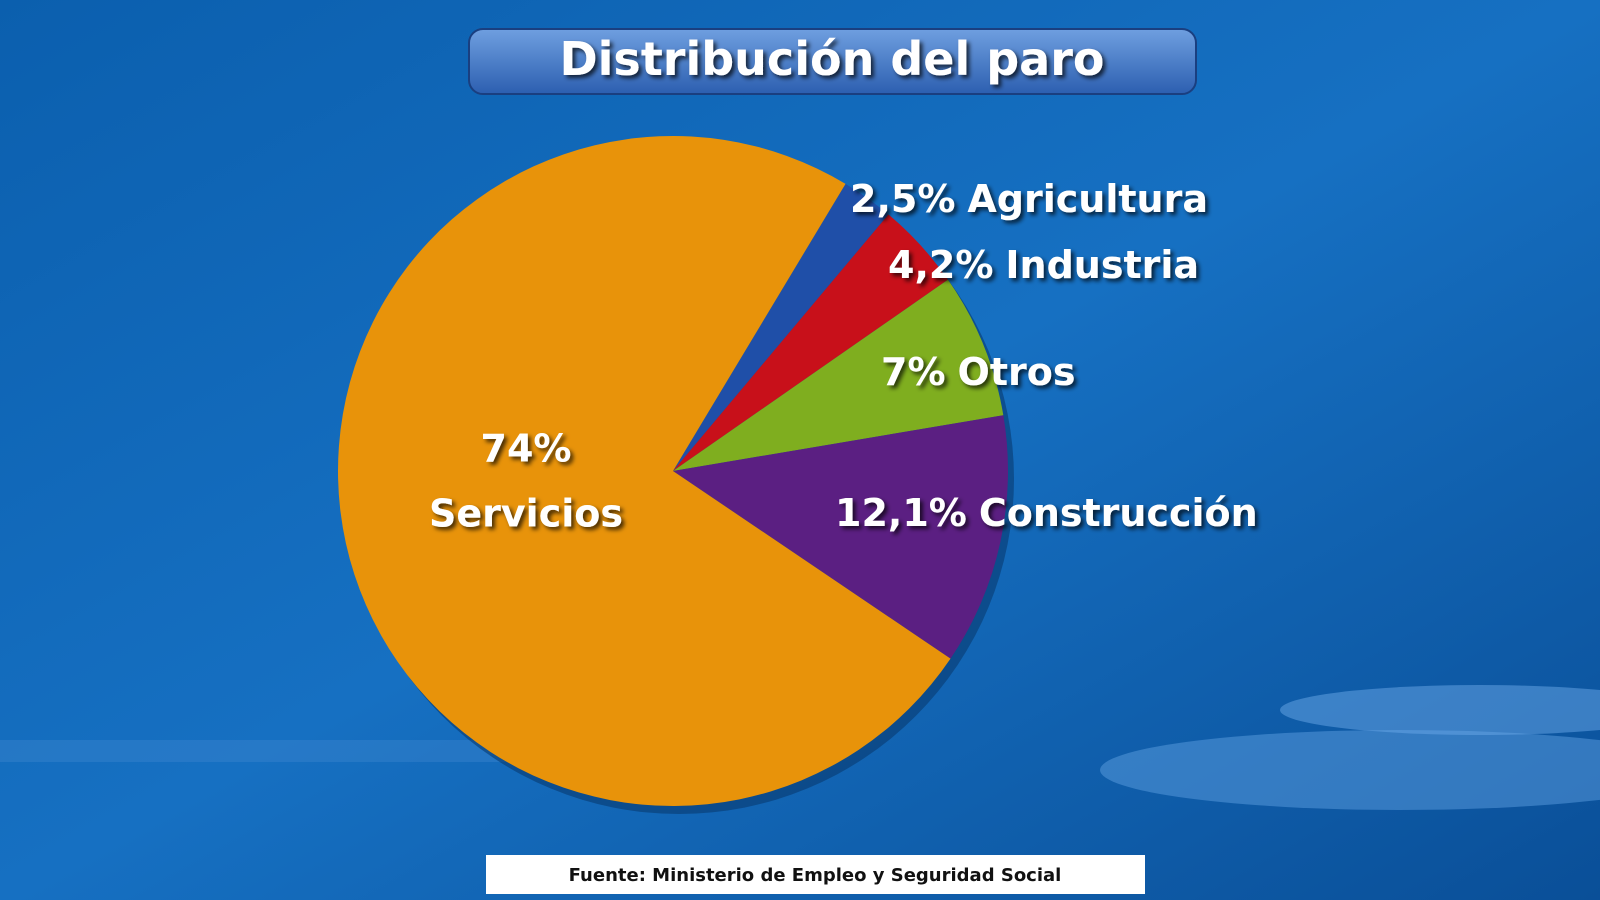 The image size is (1600, 900). I want to click on category-label: Industria, so click(1102, 265).